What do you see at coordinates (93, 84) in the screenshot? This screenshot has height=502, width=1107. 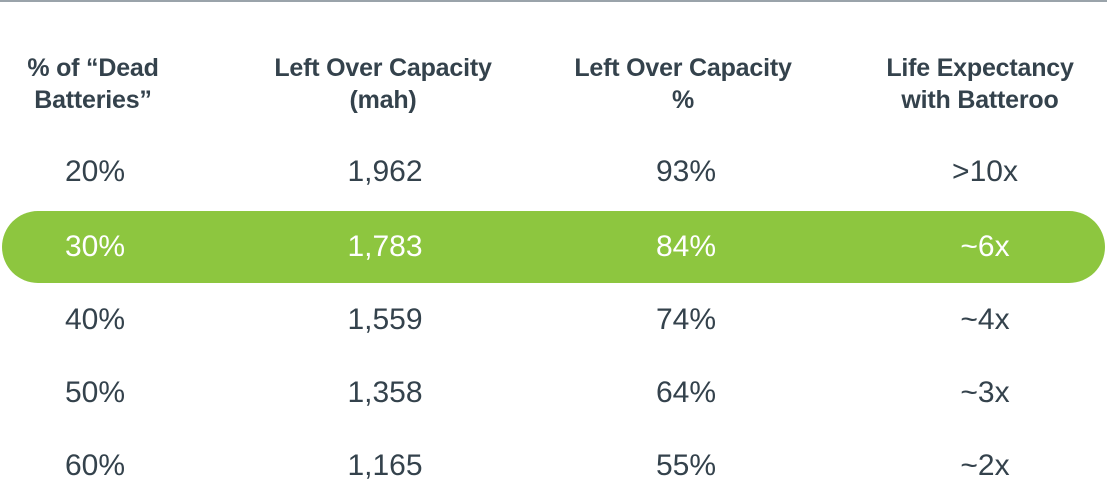 I see `header-dead-batteries: % of “Dead Batteries”` at bounding box center [93, 84].